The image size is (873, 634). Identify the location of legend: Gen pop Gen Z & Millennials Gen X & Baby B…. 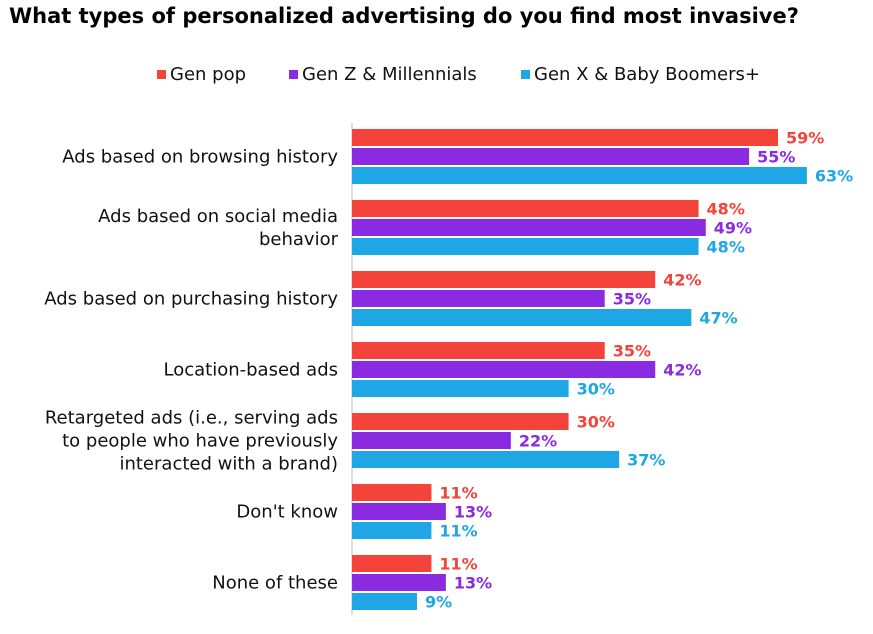
(436, 77).